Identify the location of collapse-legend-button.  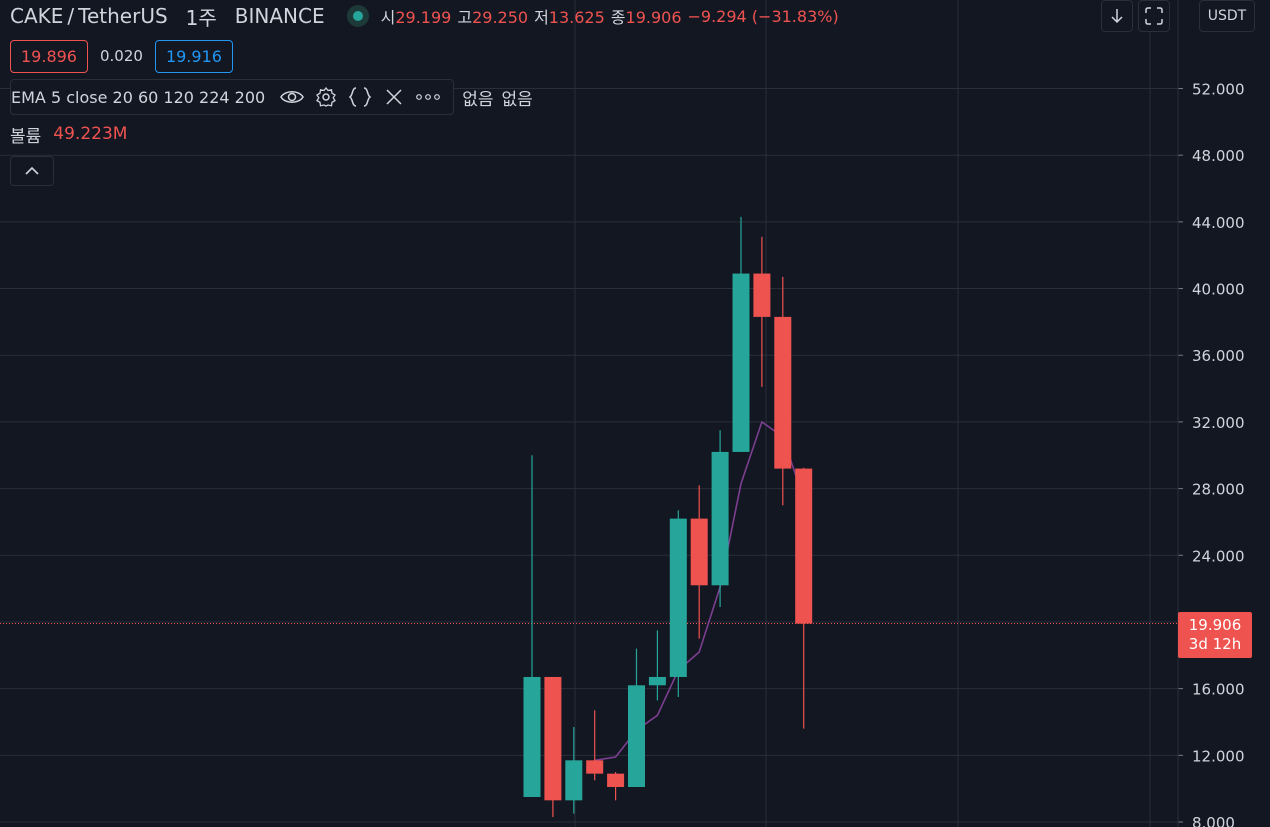
(32, 171).